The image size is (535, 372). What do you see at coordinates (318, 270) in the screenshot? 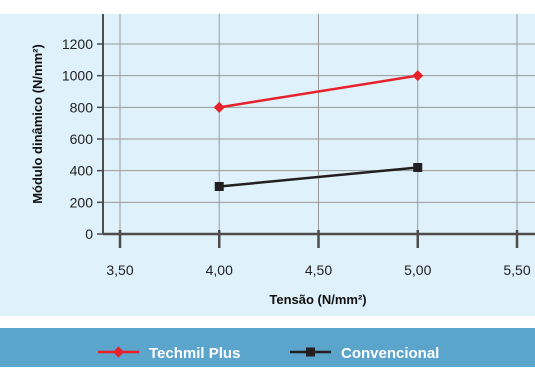
I see `x-tick-label: 4,50` at bounding box center [318, 270].